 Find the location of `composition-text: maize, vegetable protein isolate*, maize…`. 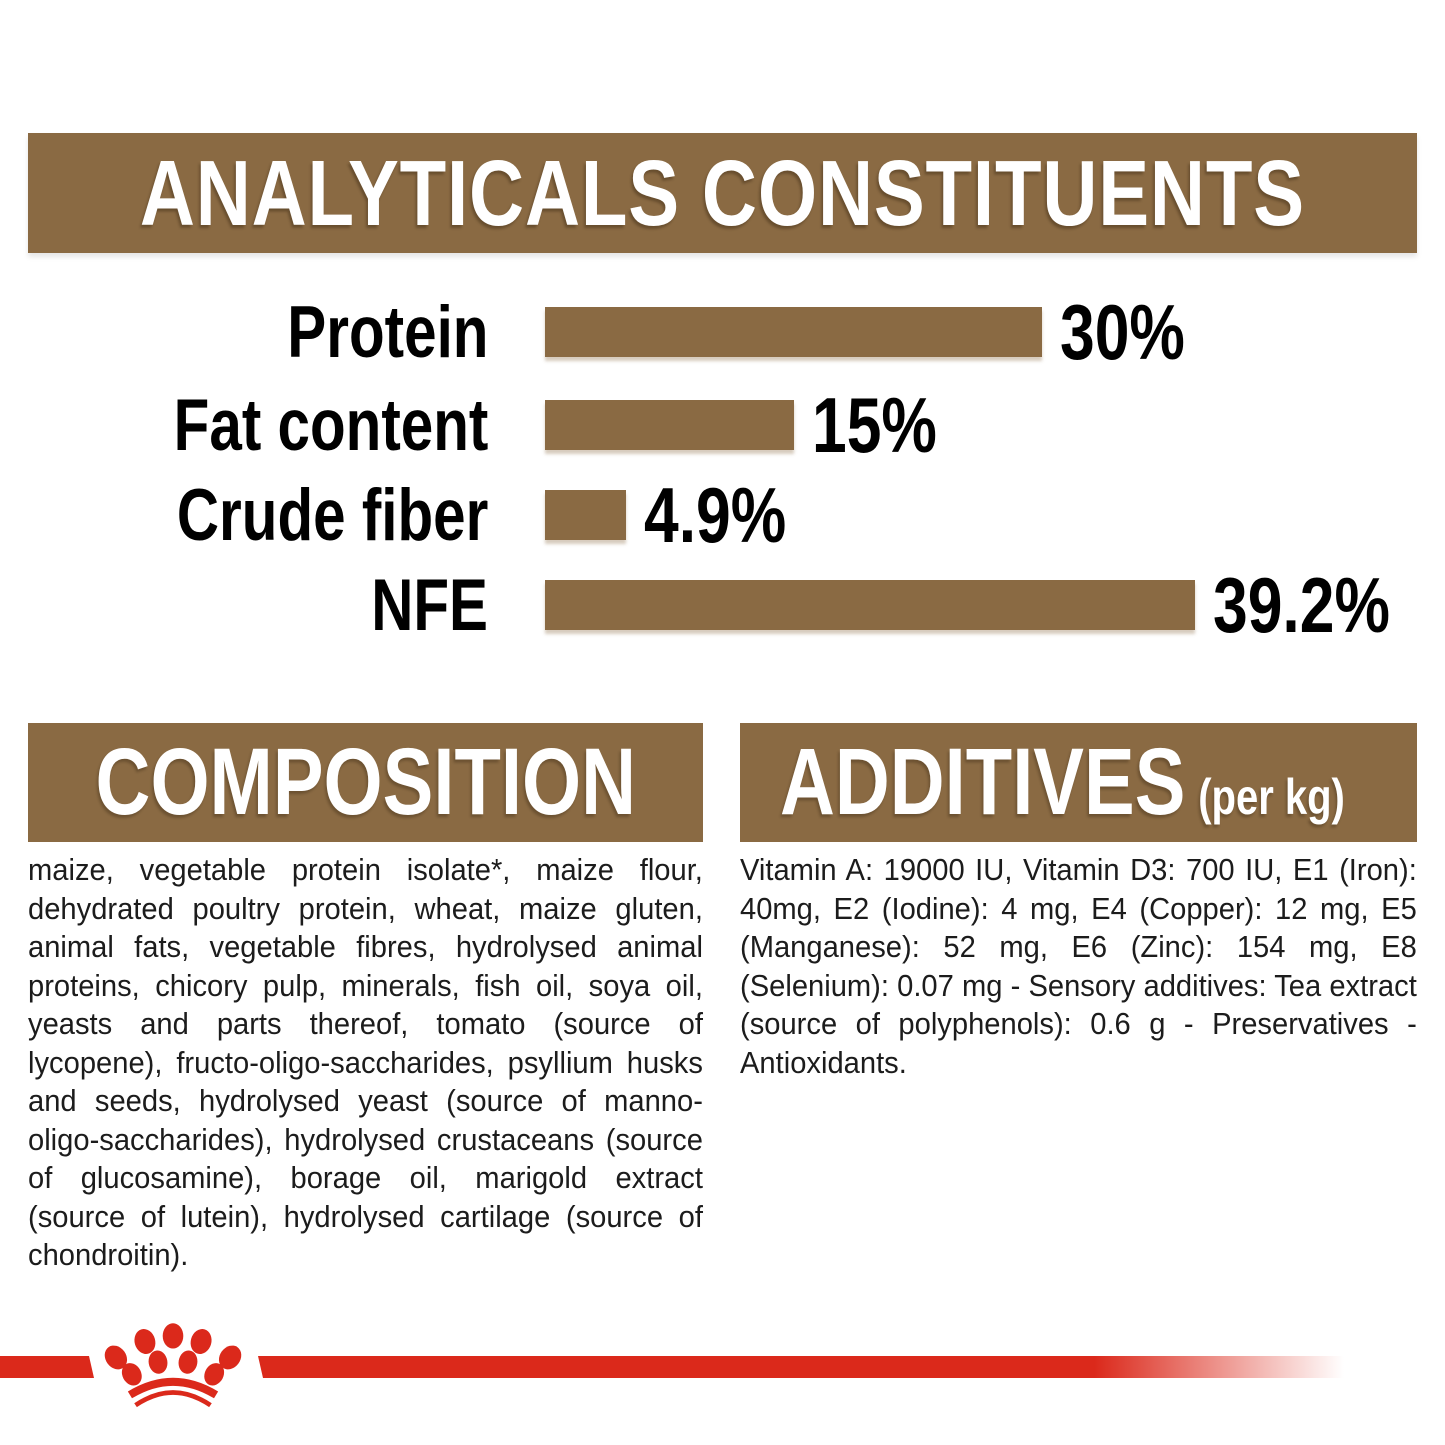

composition-text: maize, vegetable protein isolate*, maize… is located at coordinates (365, 1062).